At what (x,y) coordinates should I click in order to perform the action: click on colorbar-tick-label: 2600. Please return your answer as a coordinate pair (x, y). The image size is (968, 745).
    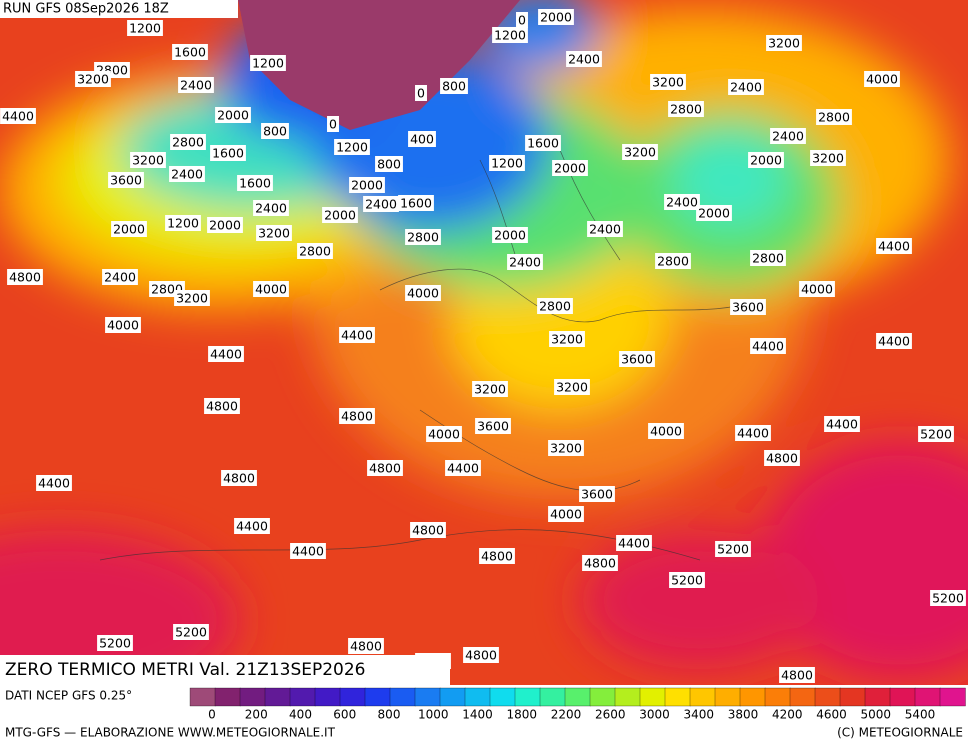
    Looking at the image, I should click on (610, 715).